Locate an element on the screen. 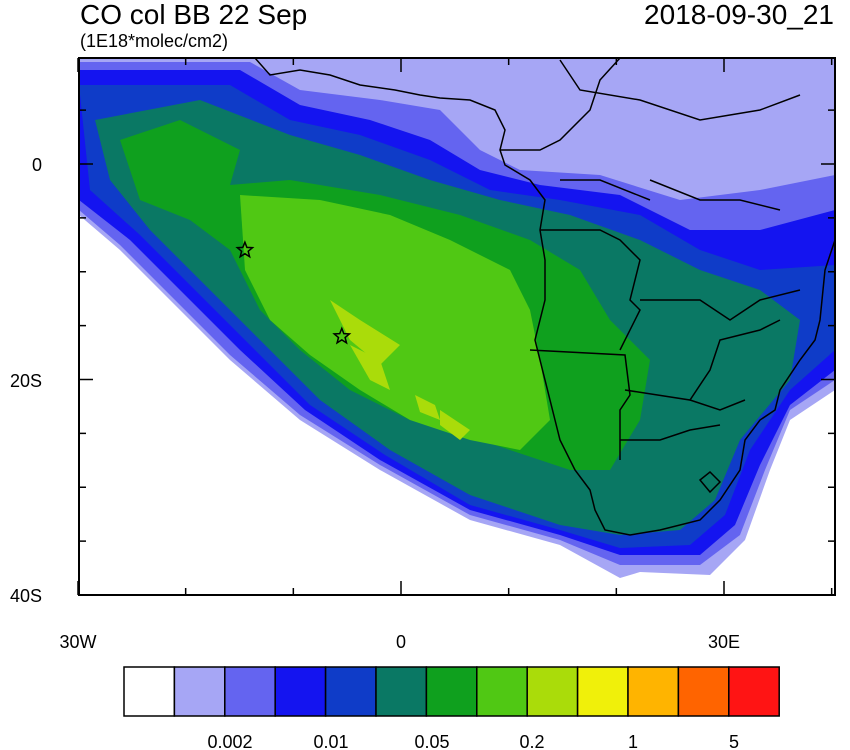  lat-label-40s: 40S is located at coordinates (26, 596).